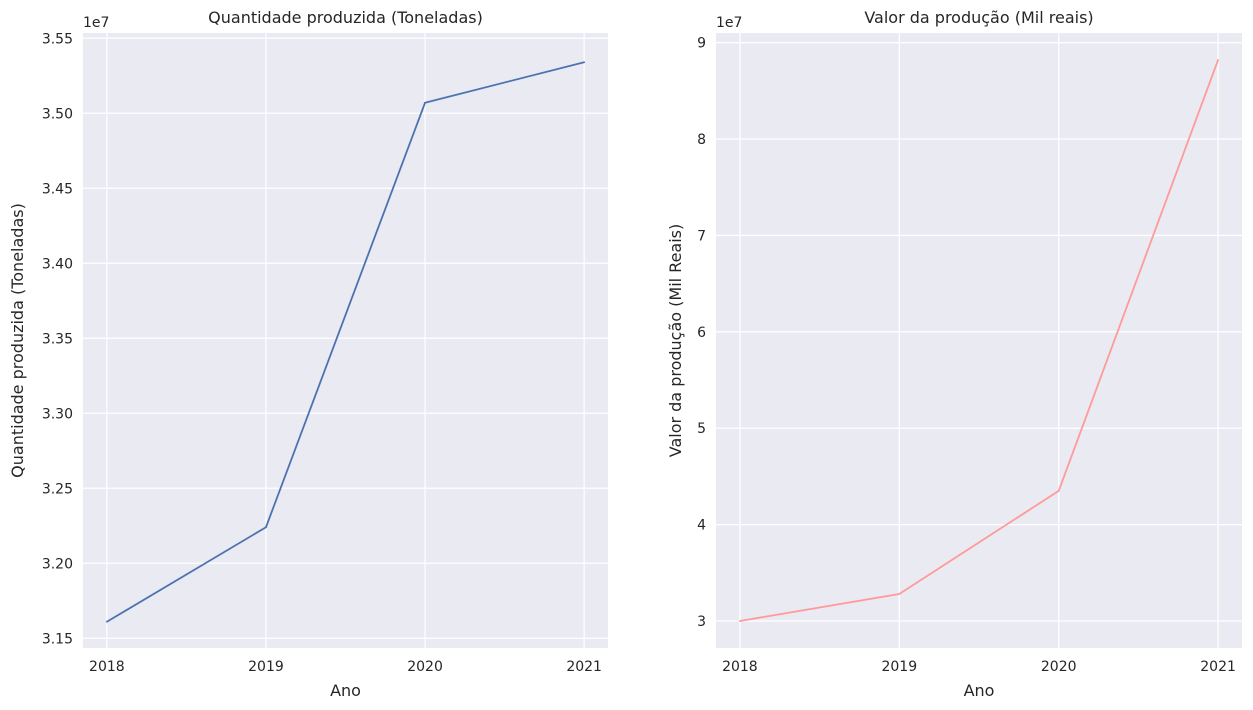 This screenshot has height=710, width=1253. I want to click on y-axis-label: Quantidade produzida (Toneladas), so click(17, 340).